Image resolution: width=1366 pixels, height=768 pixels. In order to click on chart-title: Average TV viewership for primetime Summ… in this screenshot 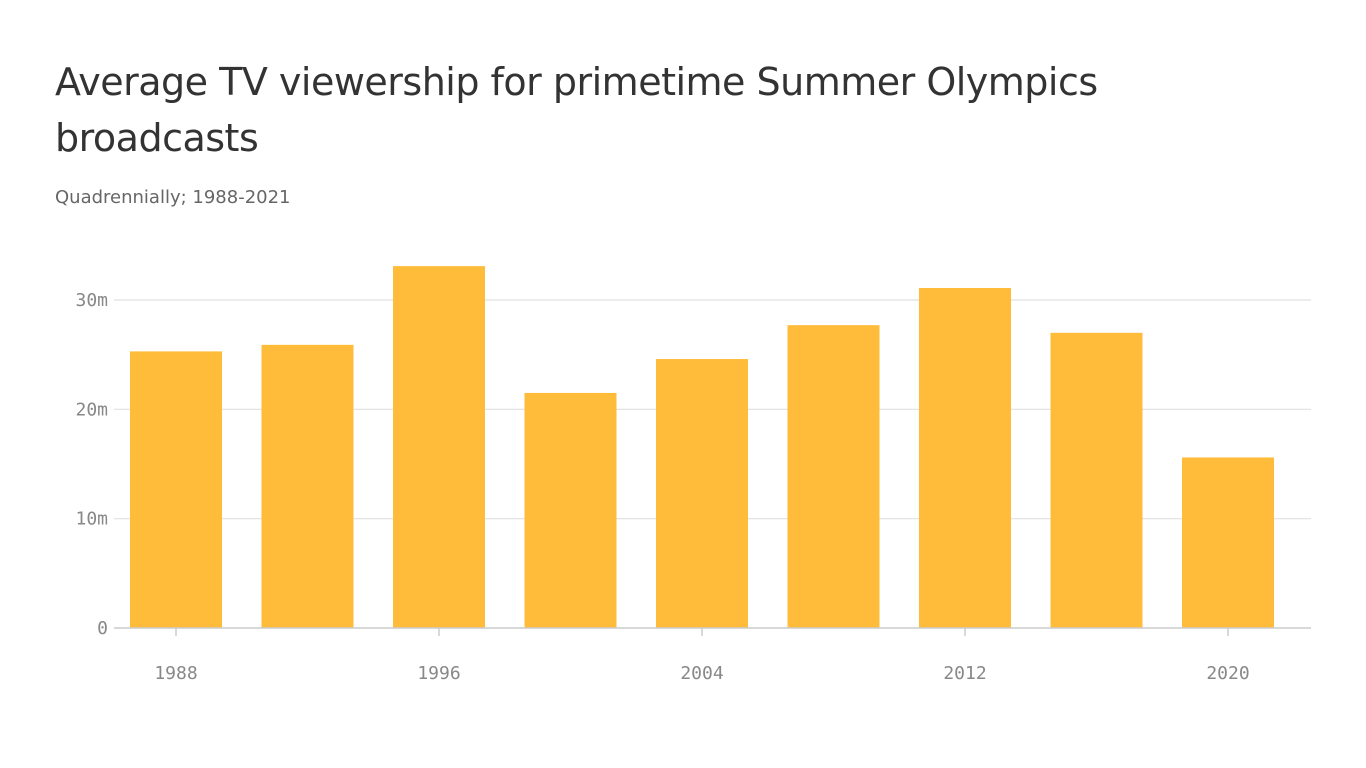, I will do `click(576, 110)`.